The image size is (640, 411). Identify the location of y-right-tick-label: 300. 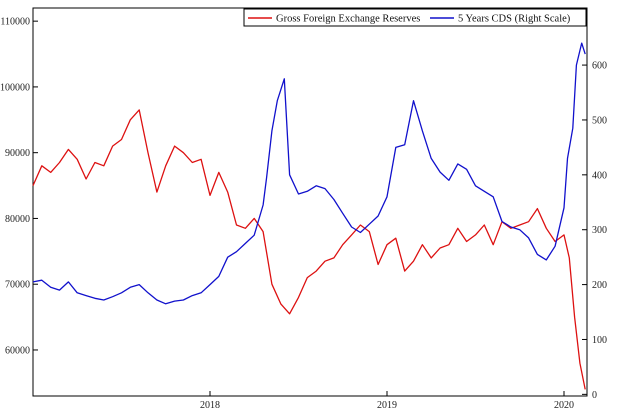
(599, 230).